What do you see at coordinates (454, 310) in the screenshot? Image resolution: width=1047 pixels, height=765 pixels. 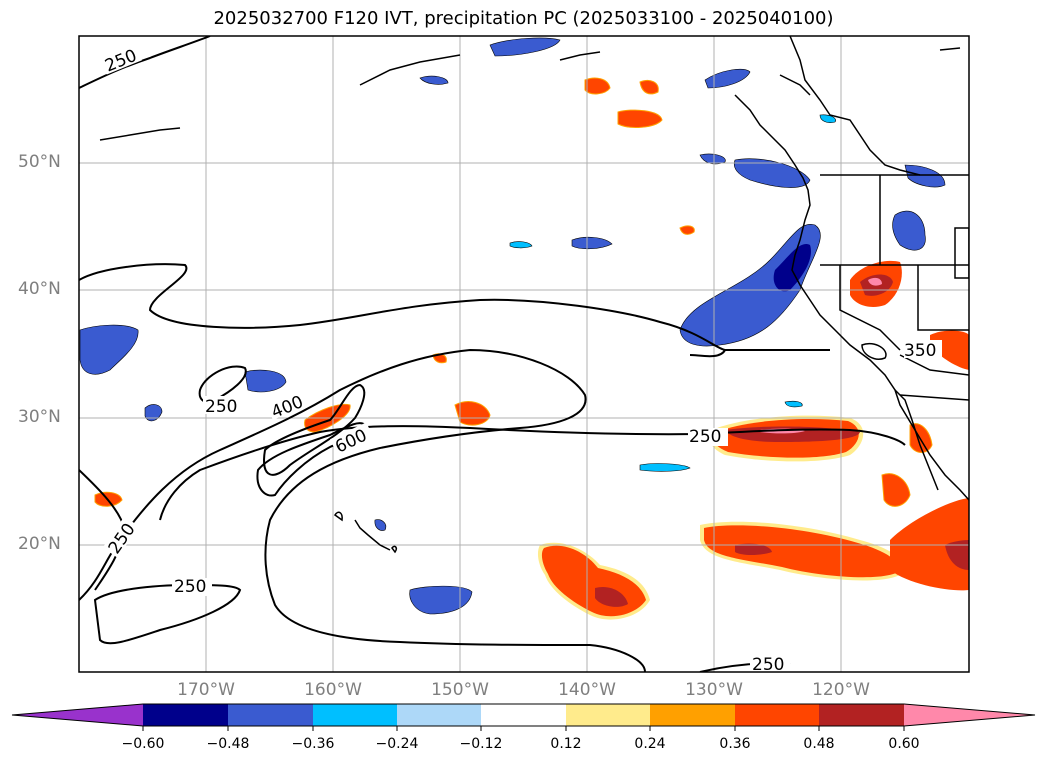 I see `contour-250-main` at bounding box center [454, 310].